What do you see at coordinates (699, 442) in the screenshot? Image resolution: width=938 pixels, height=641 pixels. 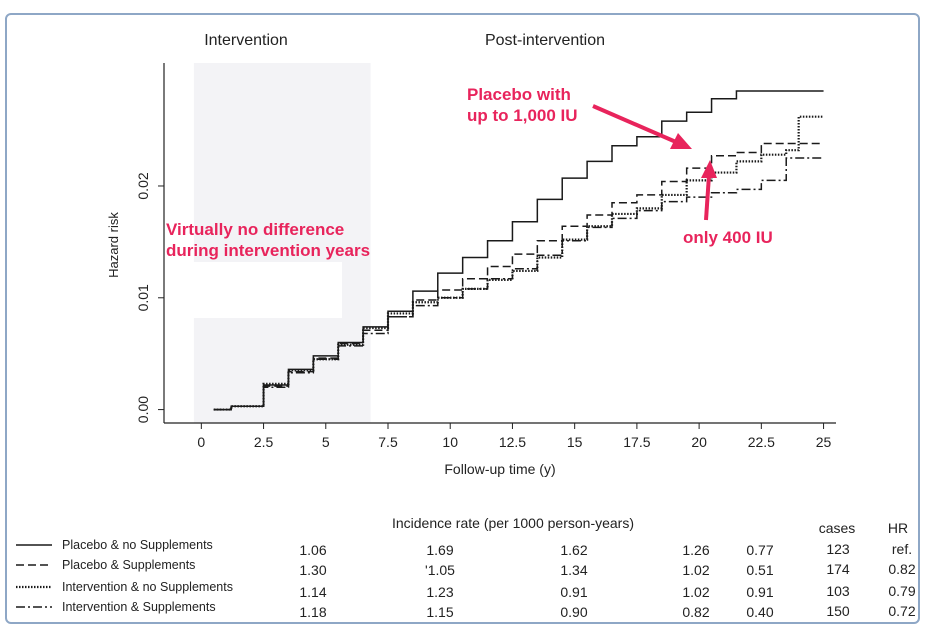 I see `x-tick-label: 20` at bounding box center [699, 442].